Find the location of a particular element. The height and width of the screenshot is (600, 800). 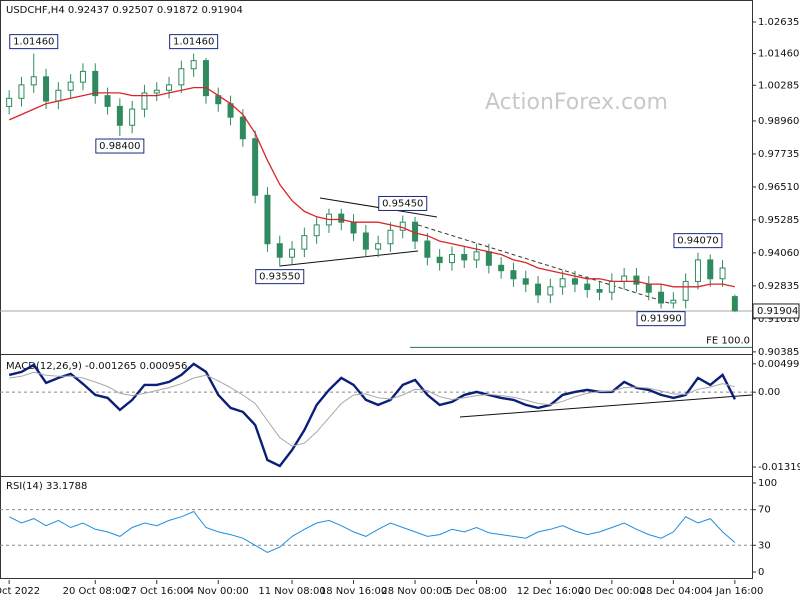

x-tick-label: 20 Oct 08:00 is located at coordinates (95, 591).